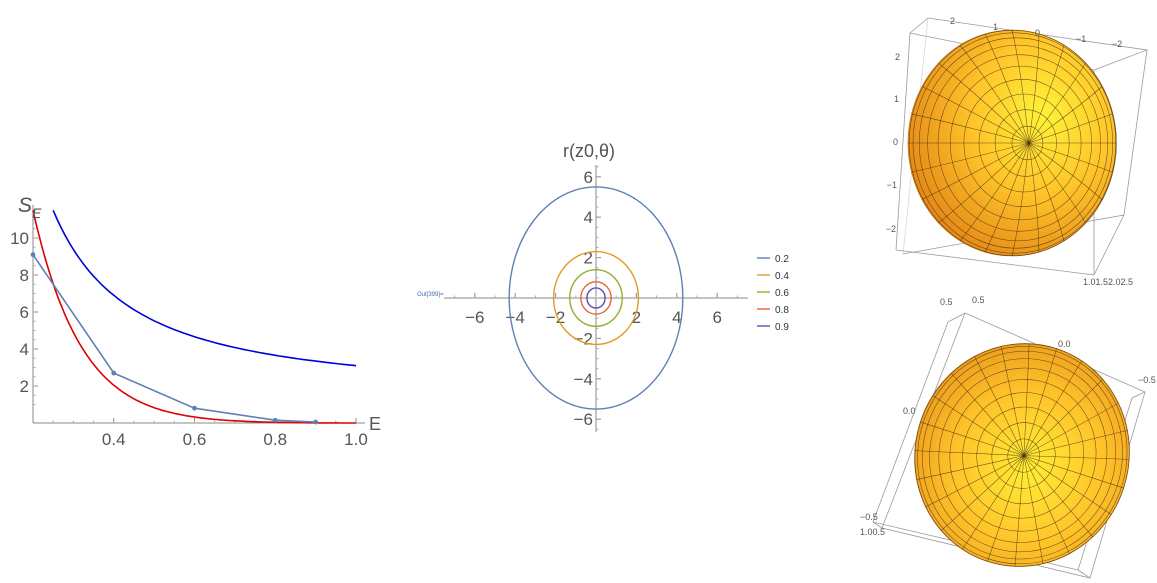 Image resolution: width=1157 pixels, height=583 pixels. Describe the element at coordinates (773, 293) in the screenshot. I see `legend: 0.2 0.4 0.6 0.8 0.9` at that location.